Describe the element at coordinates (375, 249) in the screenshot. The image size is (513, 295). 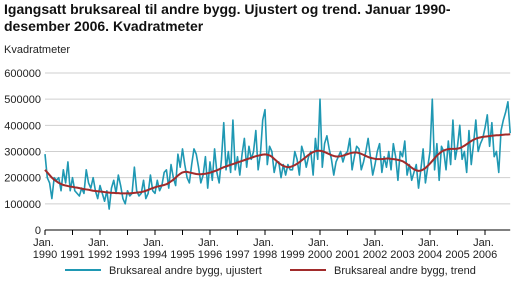
I see `x-tick-label: Jan. 2002` at that location.